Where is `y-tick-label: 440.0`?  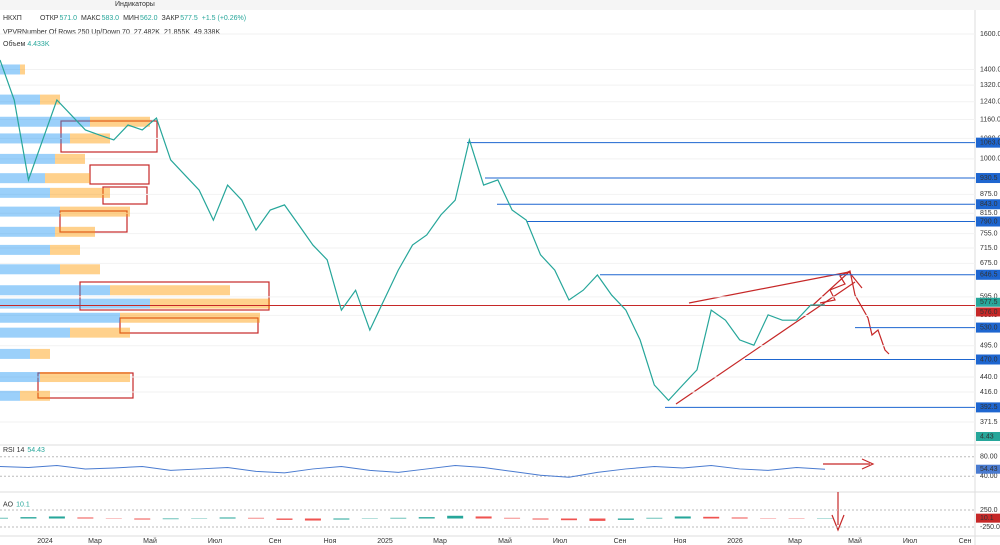 y-tick-label: 440.0 is located at coordinates (989, 377).